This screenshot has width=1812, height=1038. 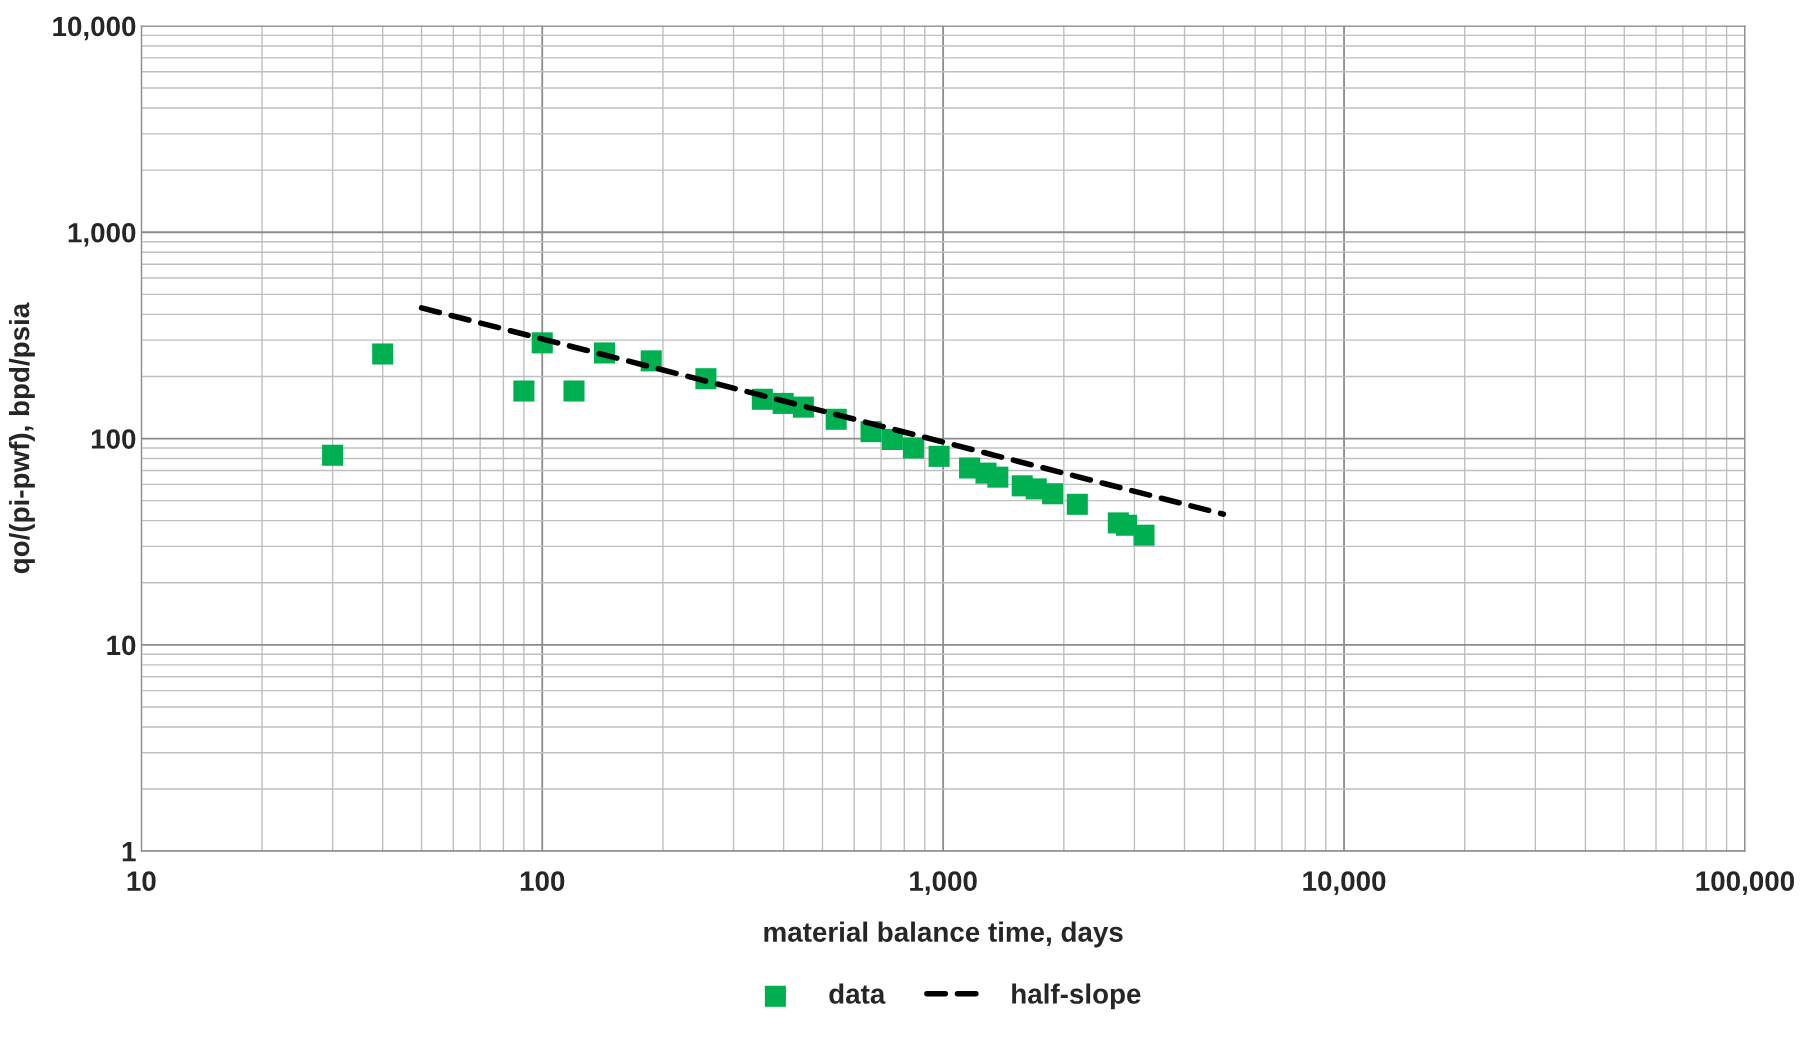 What do you see at coordinates (113, 439) in the screenshot?
I see `y-tick-label: 100` at bounding box center [113, 439].